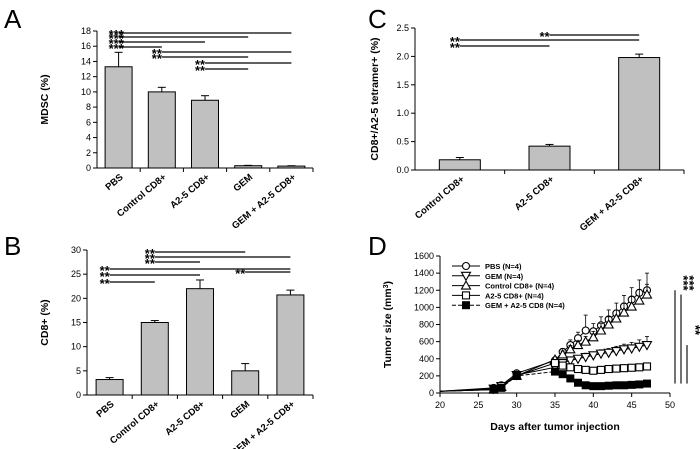 Image resolution: width=700 pixels, height=449 pixels. I want to click on y-tick-label: 14, so click(86, 61).